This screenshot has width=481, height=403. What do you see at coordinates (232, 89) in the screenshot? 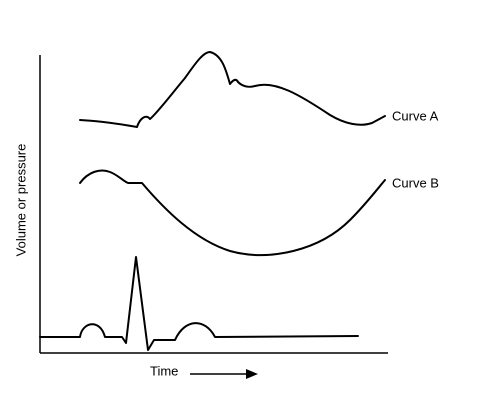
I see `curve-a` at bounding box center [232, 89].